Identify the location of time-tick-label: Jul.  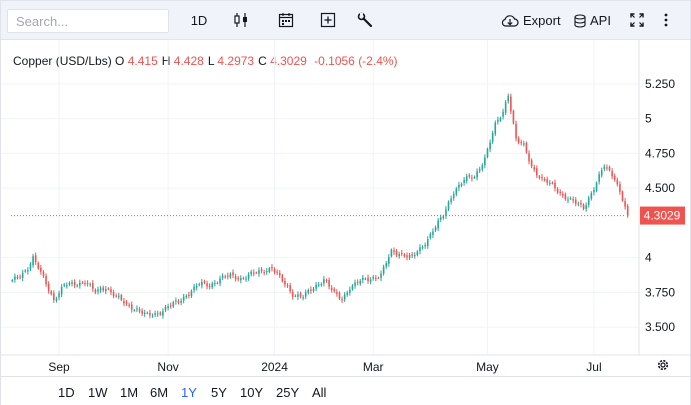
(593, 367).